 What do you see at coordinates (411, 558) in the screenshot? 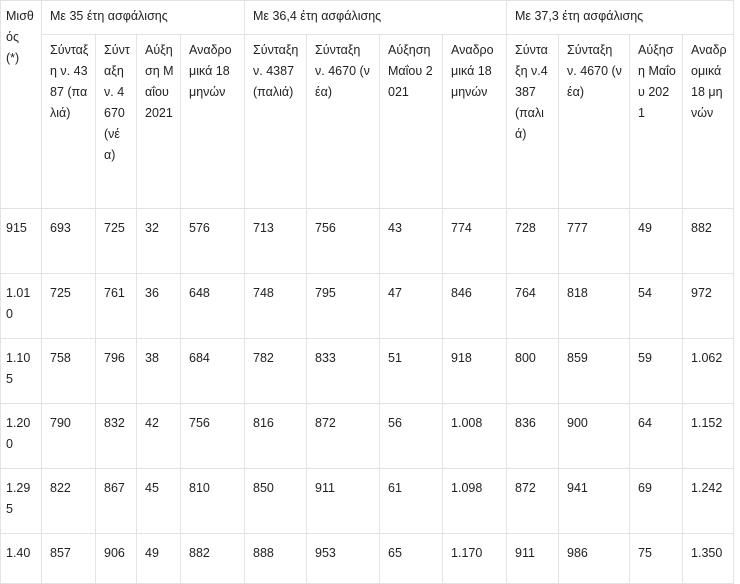
I see `table-cell: 65` at bounding box center [411, 558].